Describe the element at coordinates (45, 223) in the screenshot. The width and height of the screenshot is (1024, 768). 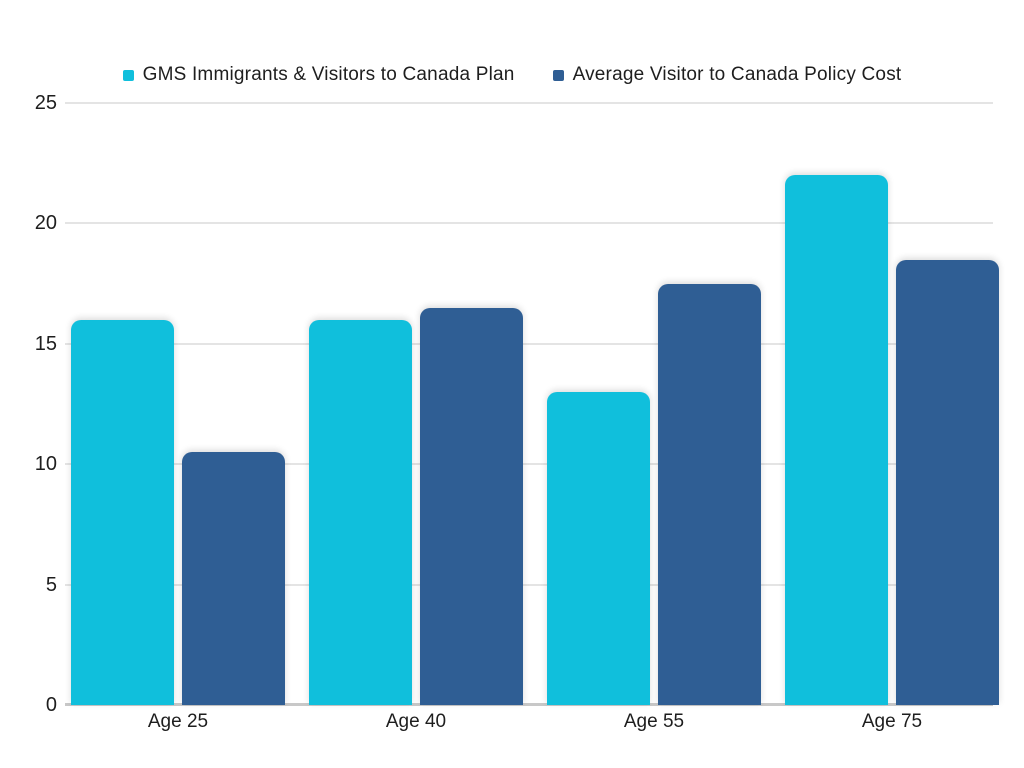
I see `y-tick-label-20: 20` at that location.